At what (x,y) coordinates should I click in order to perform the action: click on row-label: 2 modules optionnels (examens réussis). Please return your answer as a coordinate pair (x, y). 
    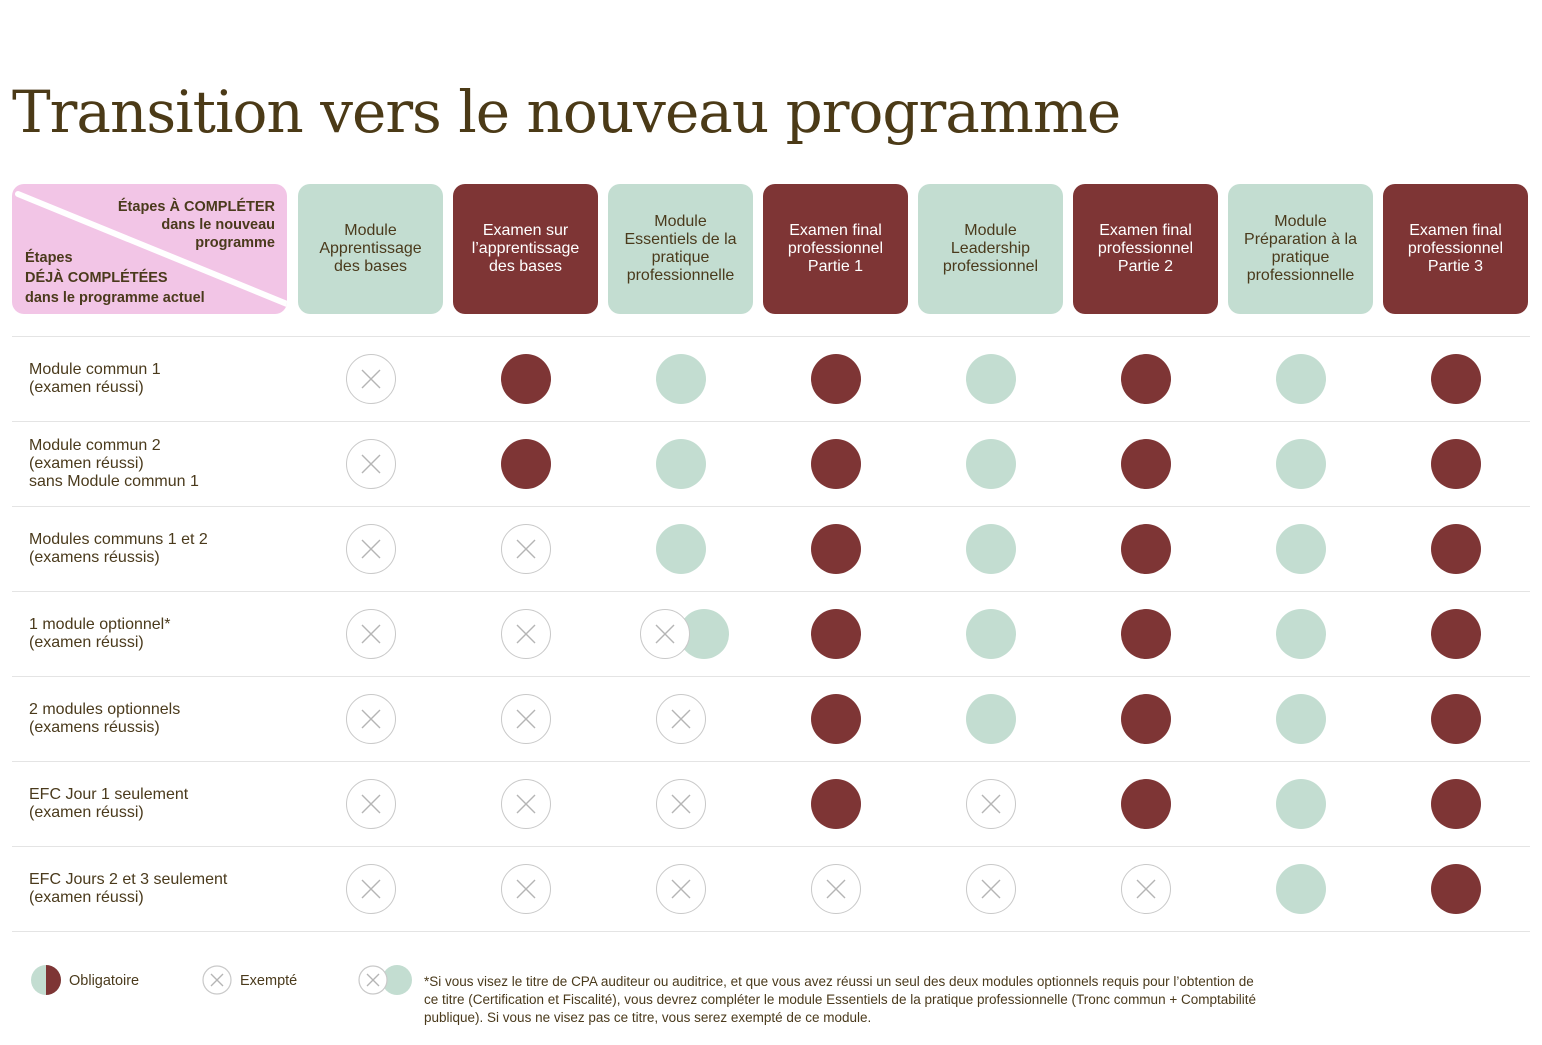
    Looking at the image, I should click on (105, 718).